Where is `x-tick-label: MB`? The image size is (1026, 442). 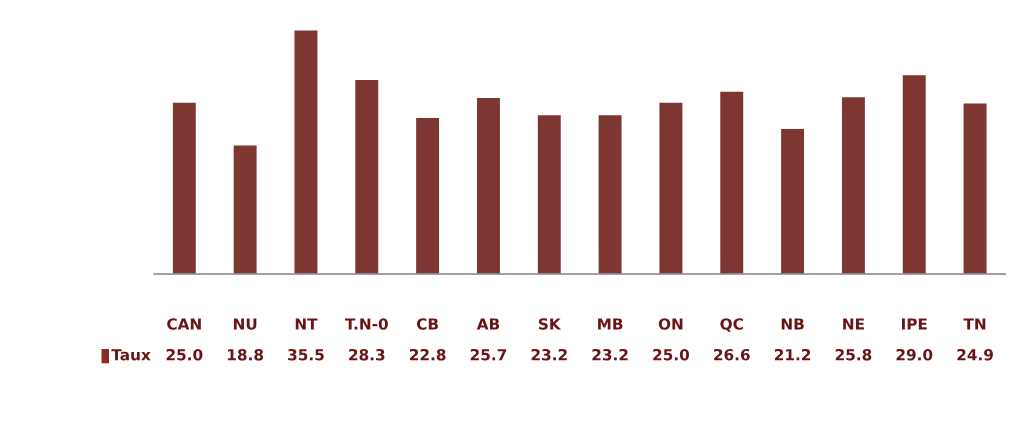
x-tick-label: MB is located at coordinates (610, 324).